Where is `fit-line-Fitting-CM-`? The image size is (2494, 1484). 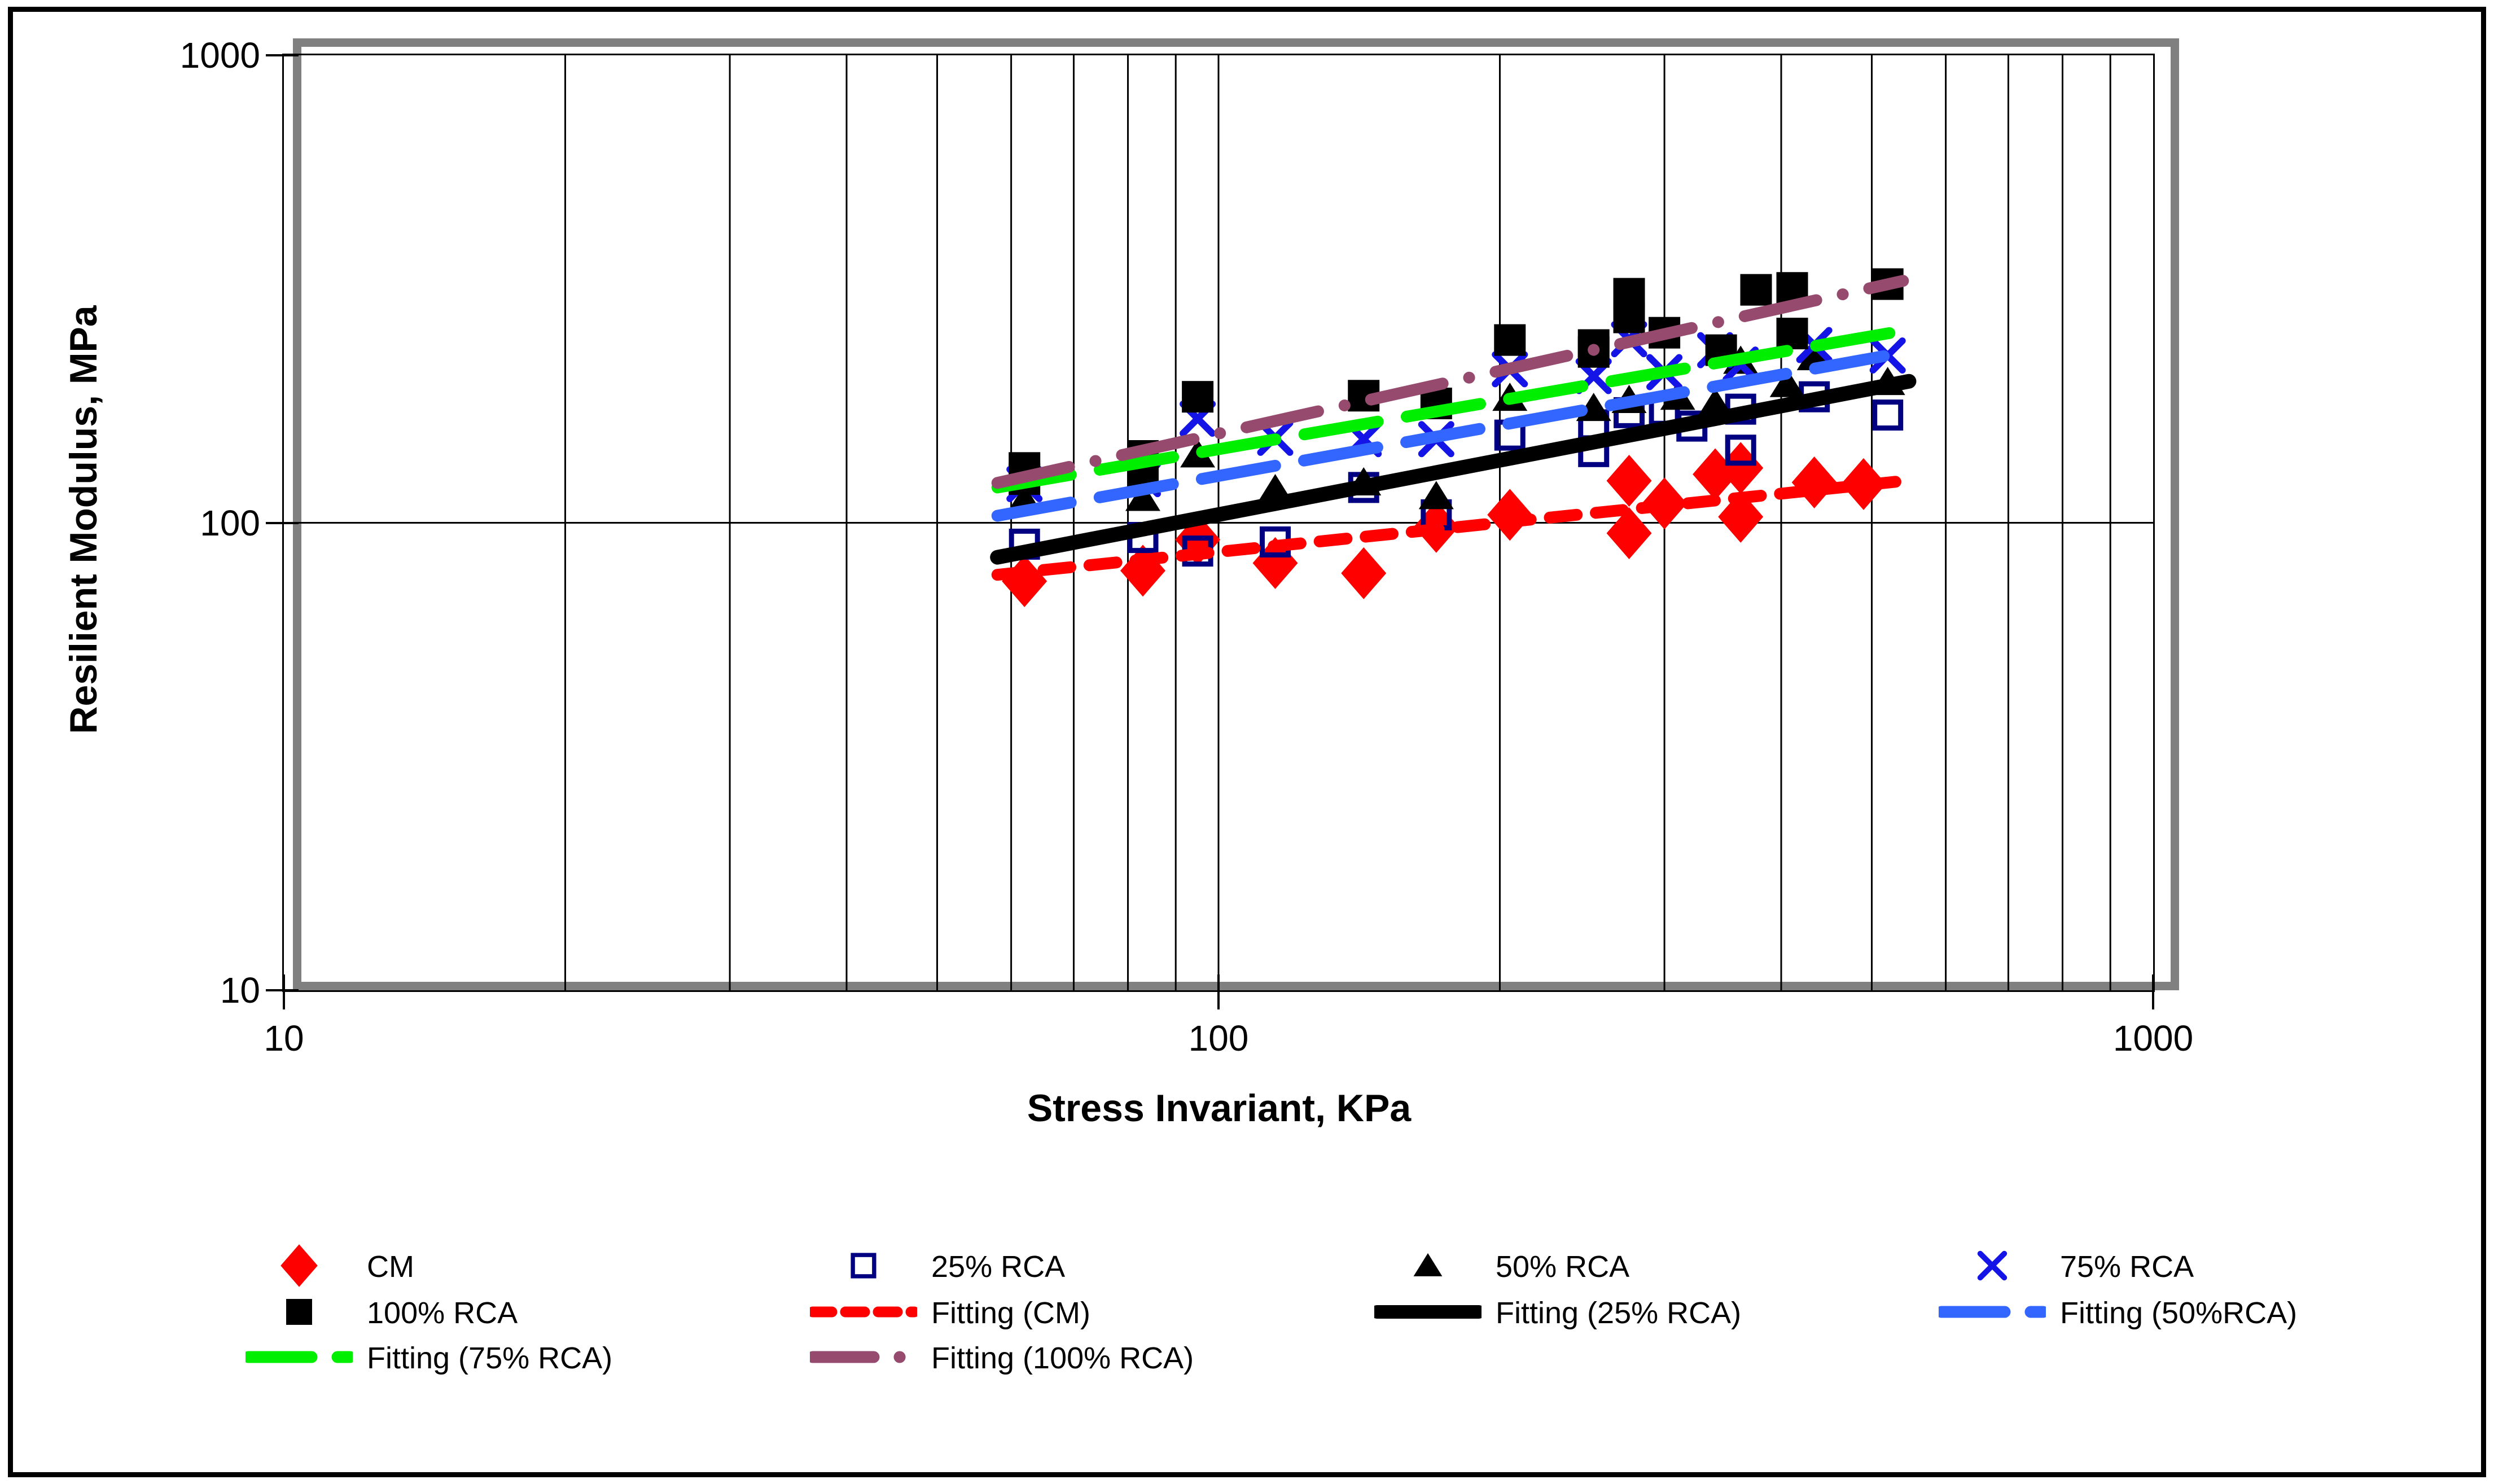
fit-line-Fitting-CM- is located at coordinates (1446, 528).